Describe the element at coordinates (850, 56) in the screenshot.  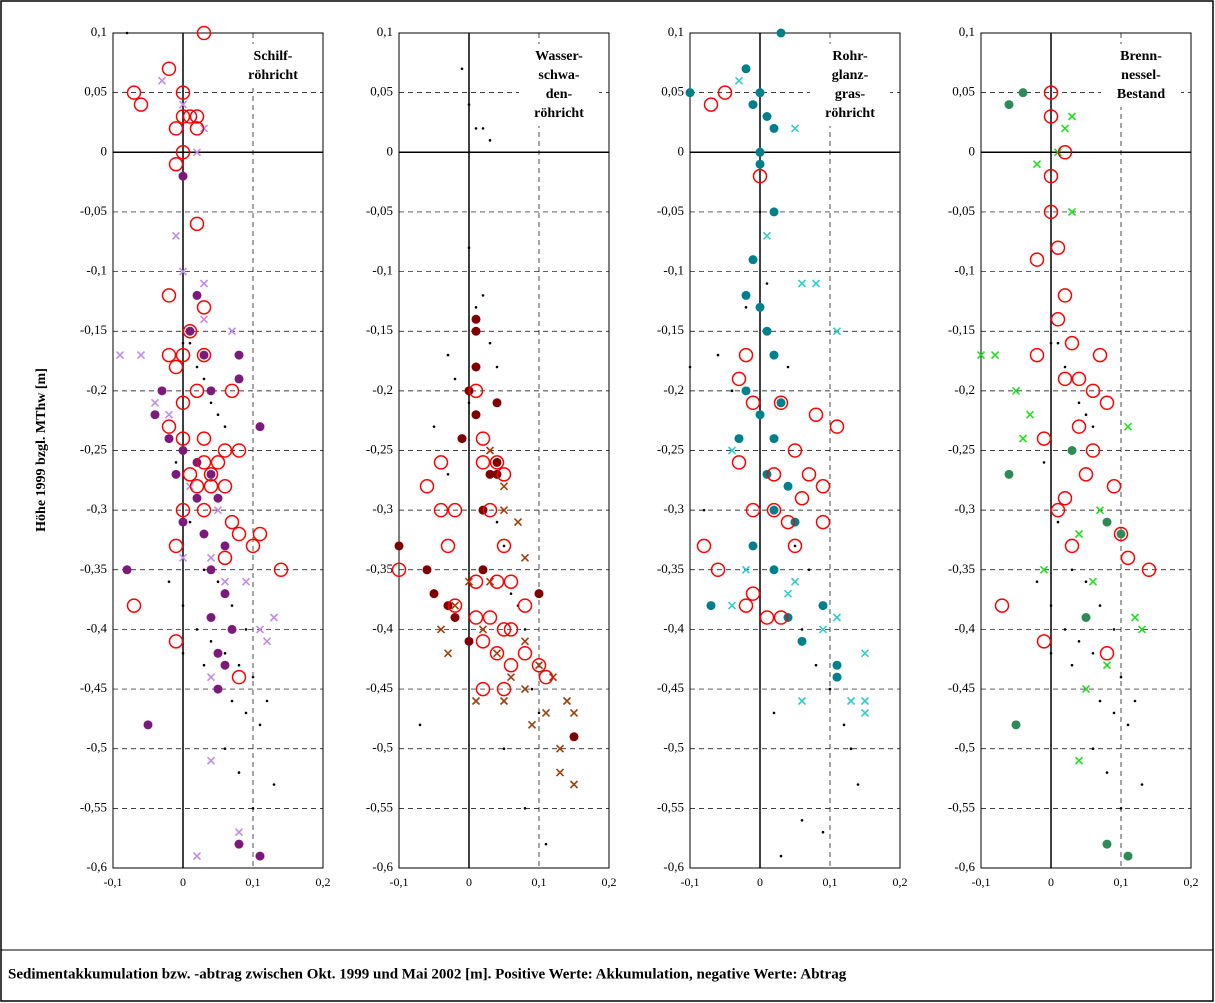
I see `panel-label: Rohr-` at that location.